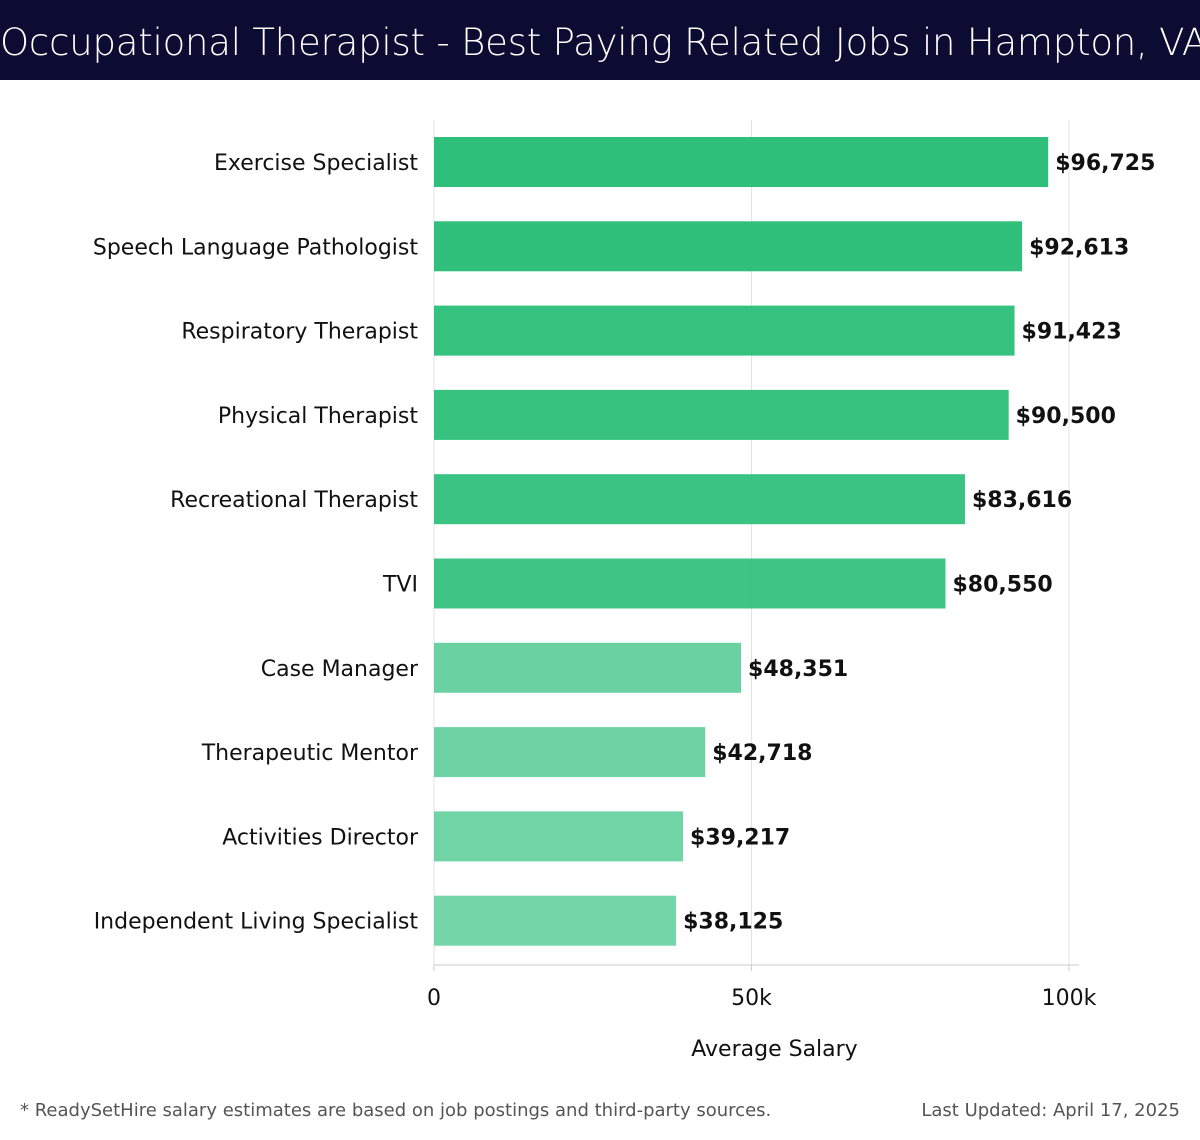  Describe the element at coordinates (740, 837) in the screenshot. I see `value-label: $39,217` at that location.